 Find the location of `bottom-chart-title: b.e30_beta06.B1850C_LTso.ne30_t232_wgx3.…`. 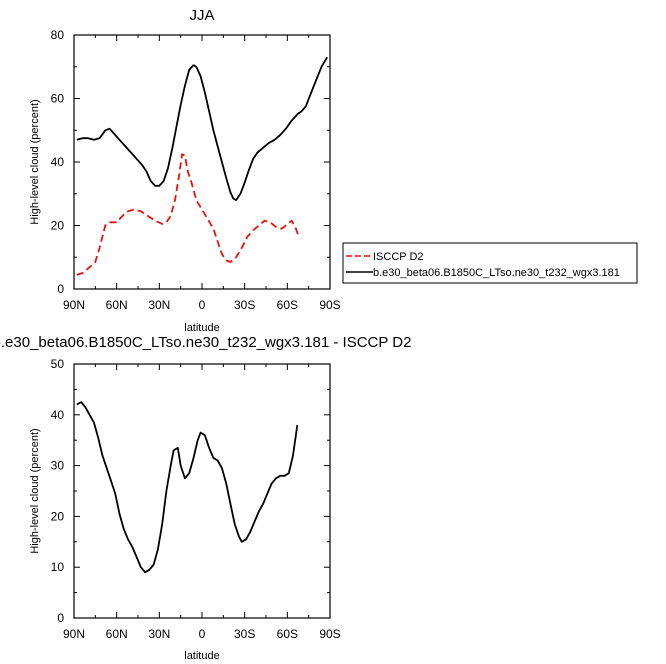

bottom-chart-title: b.e30_beta06.B1850C_LTso.ne30_t232_wgx3.… is located at coordinates (205, 342).